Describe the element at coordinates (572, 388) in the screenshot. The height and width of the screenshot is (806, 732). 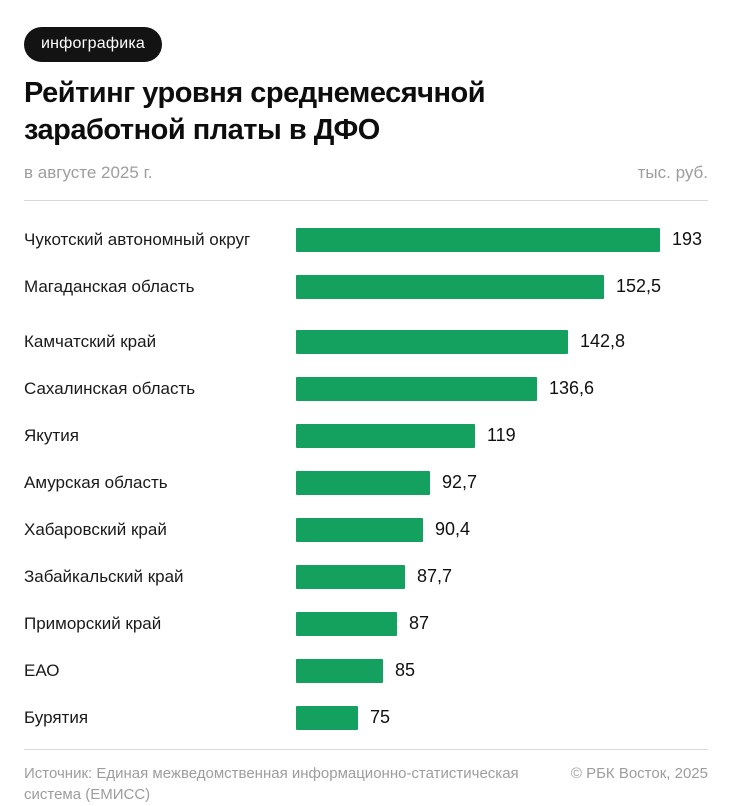
I see `value-label: 136,6` at that location.